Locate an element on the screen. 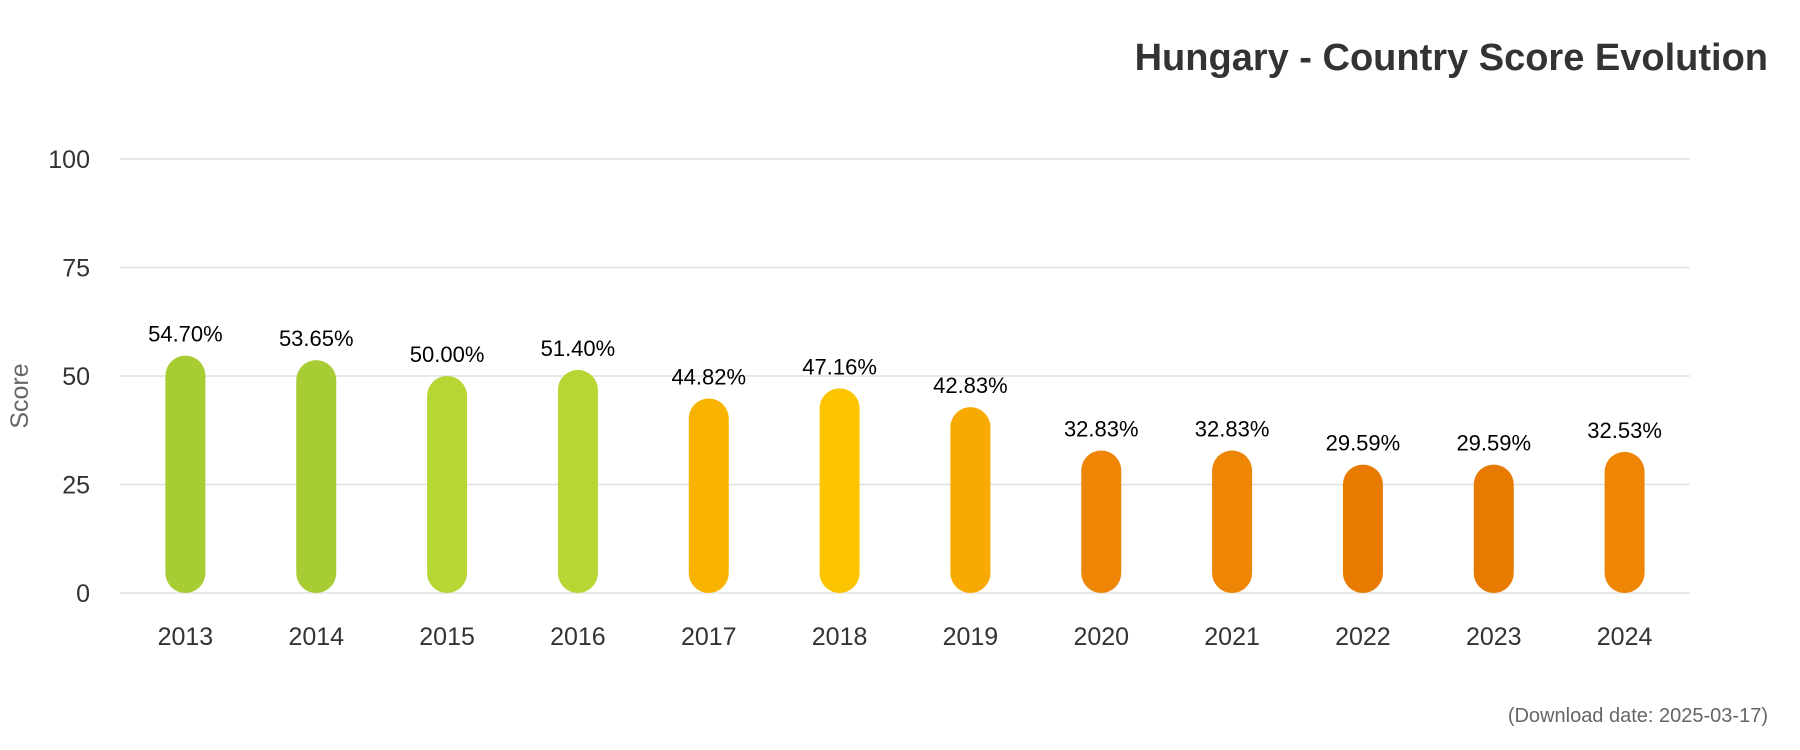 The width and height of the screenshot is (1800, 750). x-tick-label-2020: 2020 is located at coordinates (1101, 637).